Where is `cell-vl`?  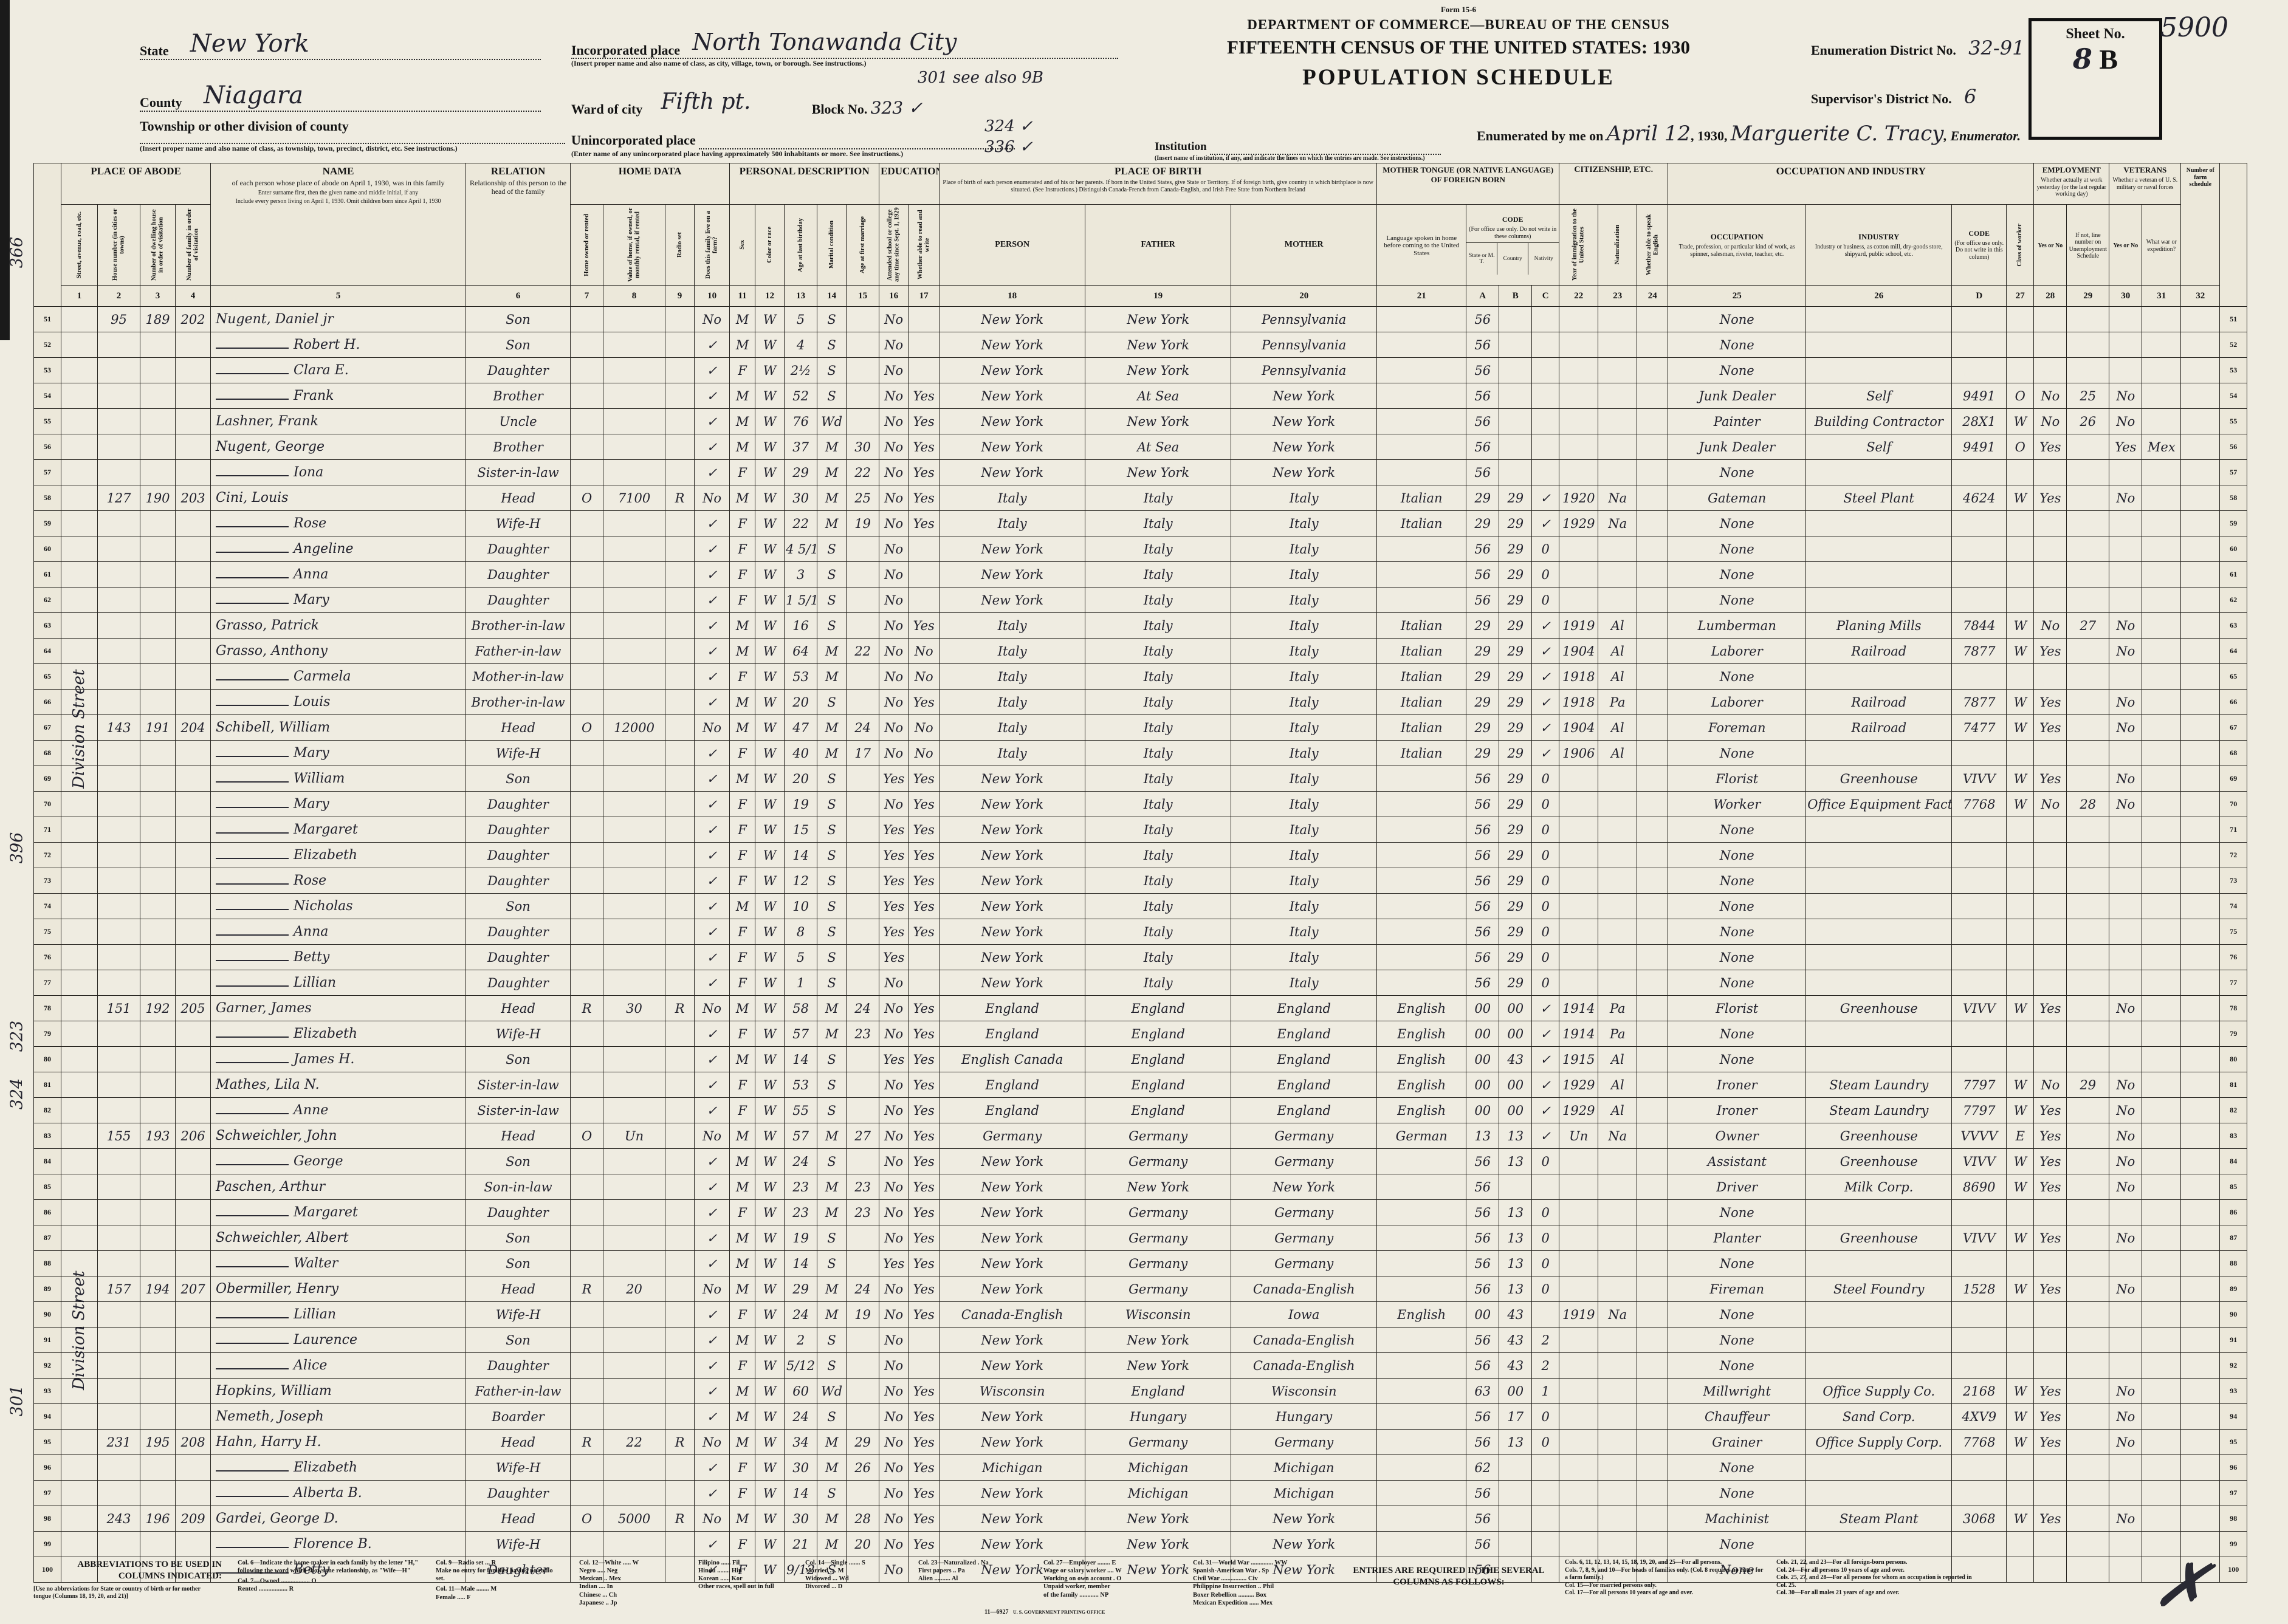 cell-vl is located at coordinates (634, 676).